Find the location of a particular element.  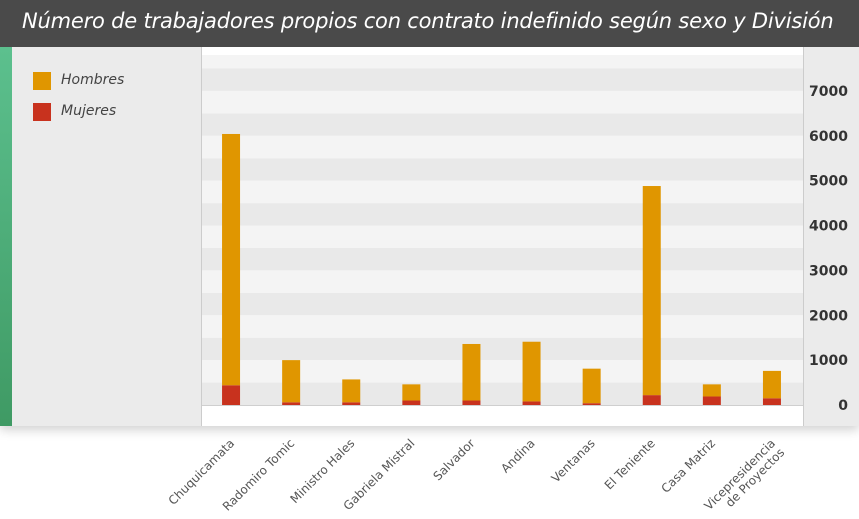

y-tick-label: 2000 is located at coordinates (828, 316).